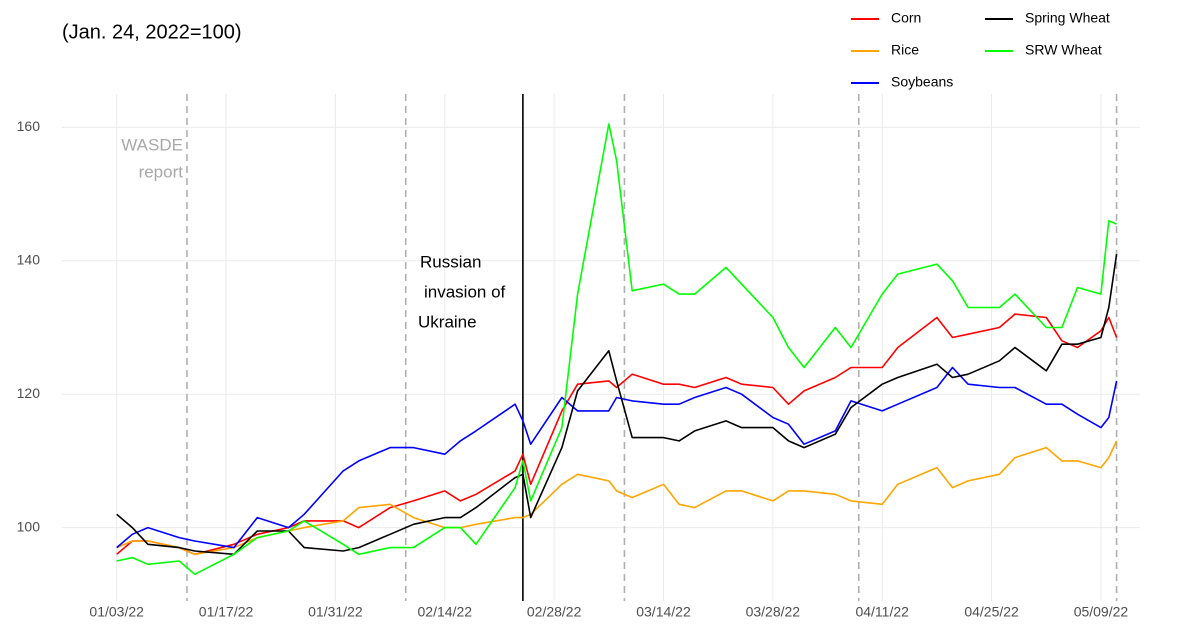  Describe the element at coordinates (116, 612) in the screenshot. I see `x-tick-label: 01/03/22` at that location.